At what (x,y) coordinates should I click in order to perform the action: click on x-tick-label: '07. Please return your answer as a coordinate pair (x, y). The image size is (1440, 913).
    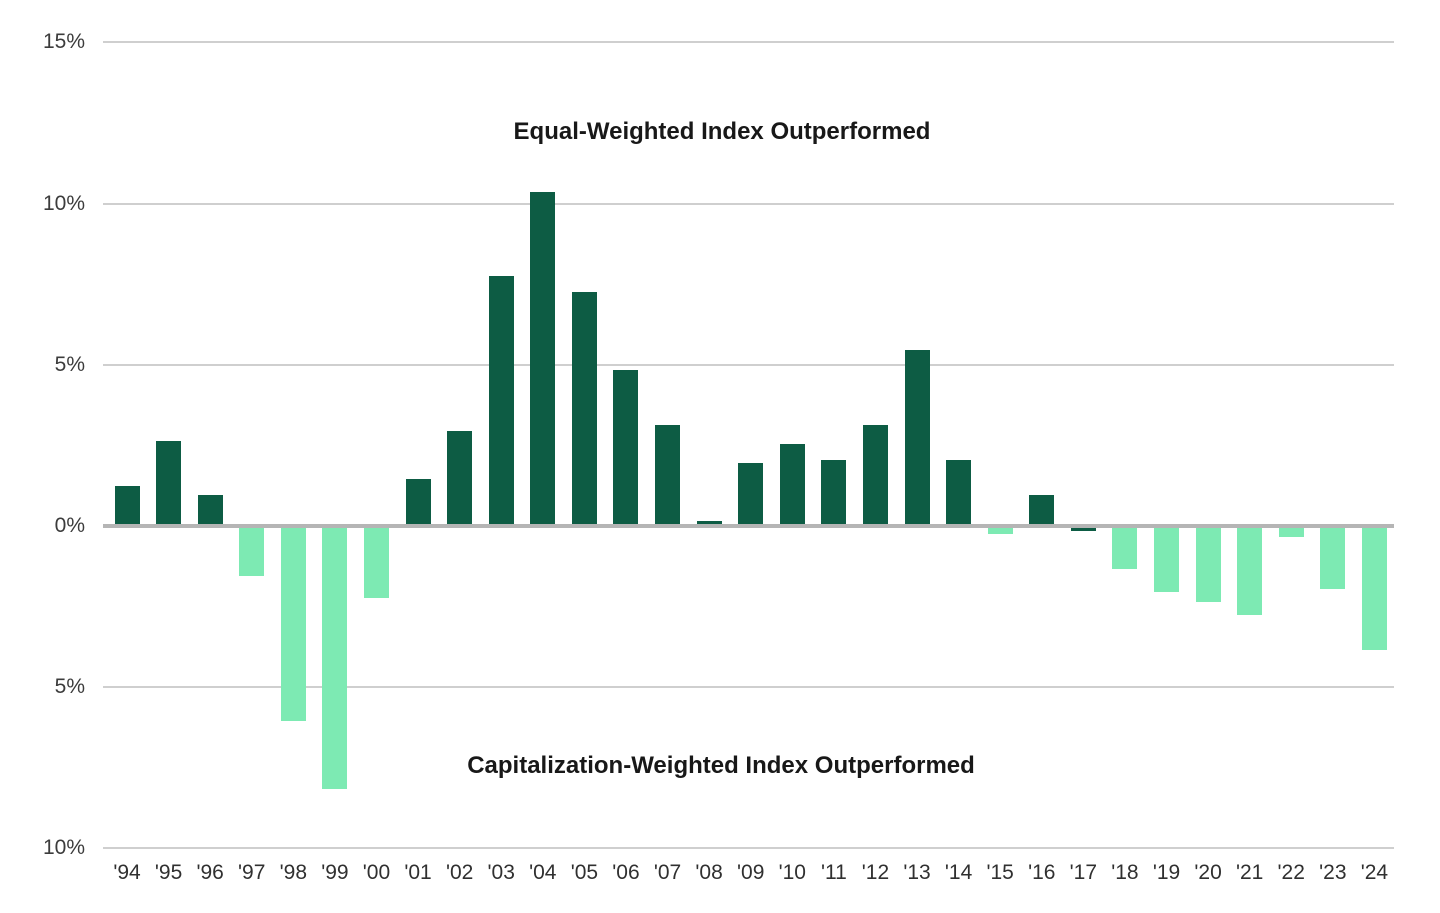
    Looking at the image, I should click on (667, 872).